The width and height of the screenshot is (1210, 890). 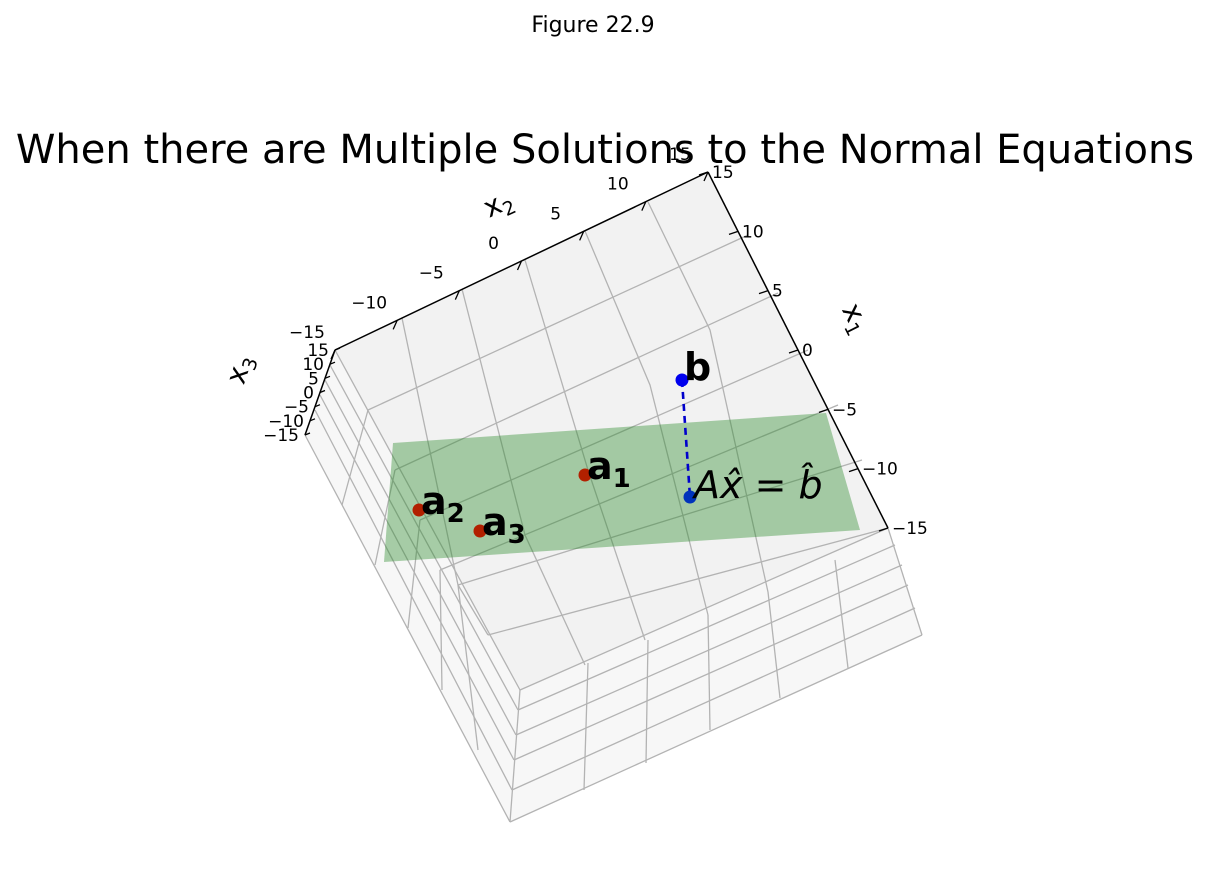 What do you see at coordinates (855, 318) in the screenshot?
I see `x1-axis-label: x1` at bounding box center [855, 318].